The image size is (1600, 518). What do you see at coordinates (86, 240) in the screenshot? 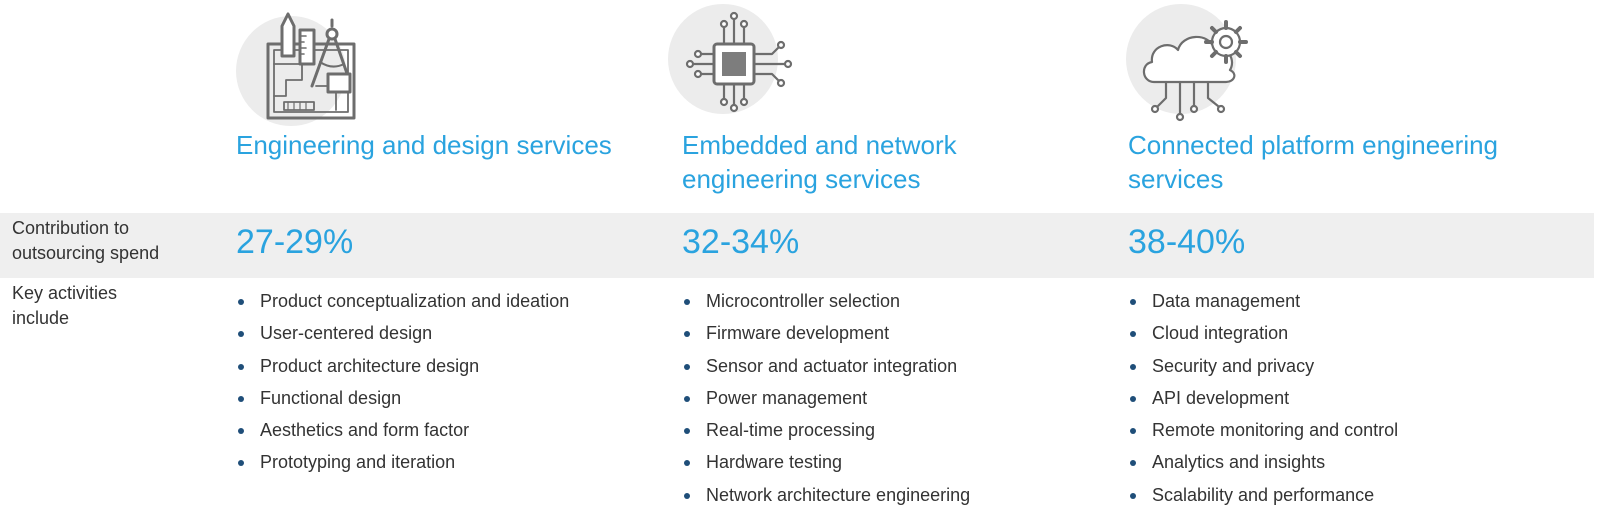
I see `row-label-contribution: Contribution to outsourcing spend` at bounding box center [86, 240].